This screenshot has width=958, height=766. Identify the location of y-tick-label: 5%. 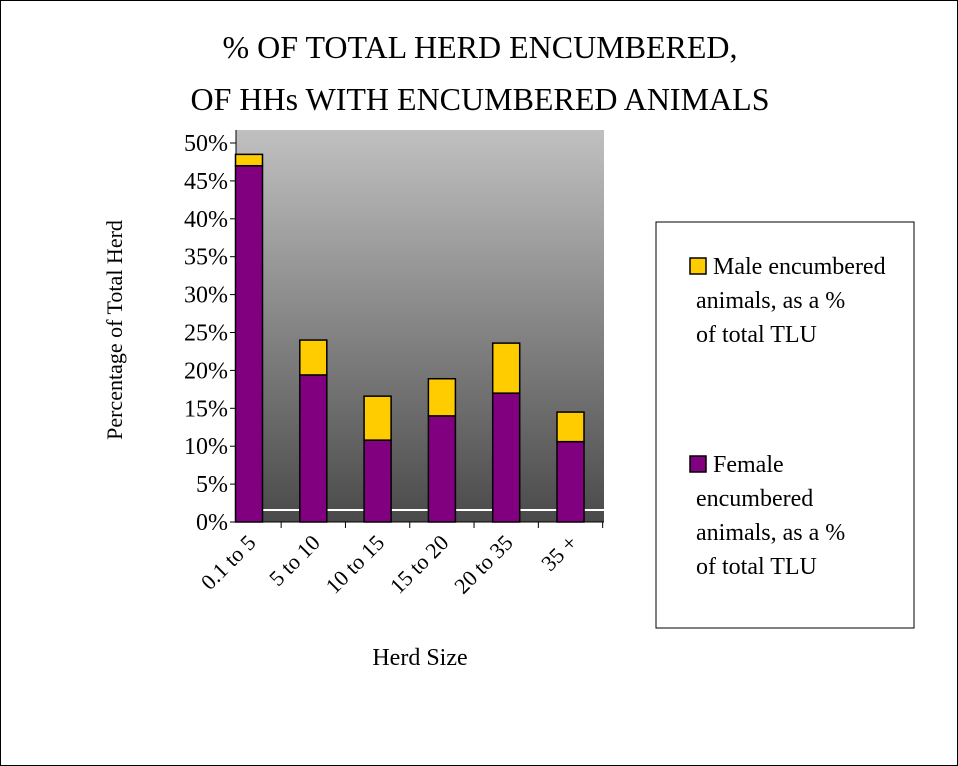
(212, 485).